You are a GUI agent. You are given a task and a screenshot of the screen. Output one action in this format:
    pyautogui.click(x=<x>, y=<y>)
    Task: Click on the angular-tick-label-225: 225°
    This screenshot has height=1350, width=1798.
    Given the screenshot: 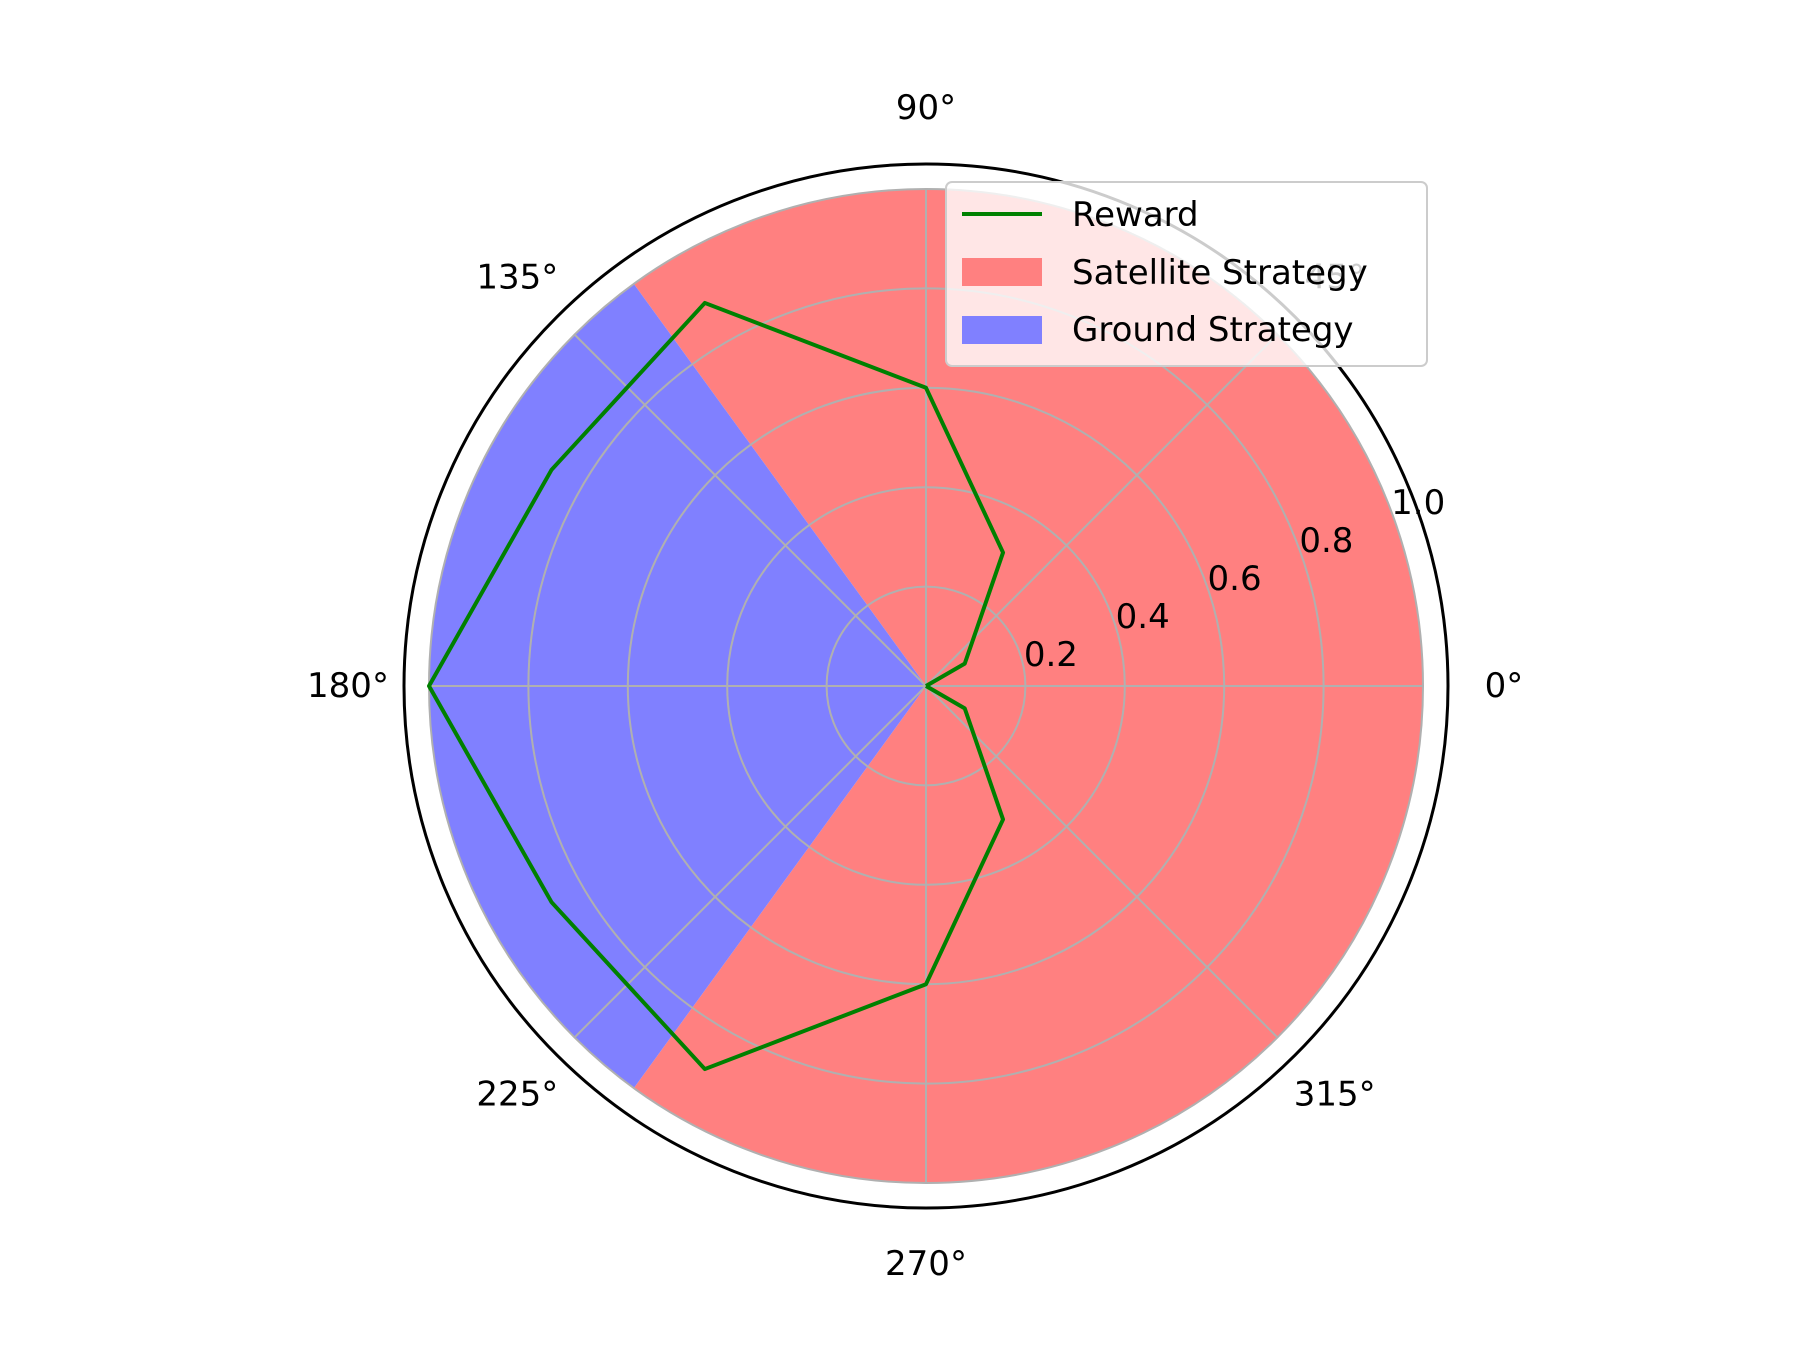 What is the action you would take?
    pyautogui.click(x=517, y=1095)
    